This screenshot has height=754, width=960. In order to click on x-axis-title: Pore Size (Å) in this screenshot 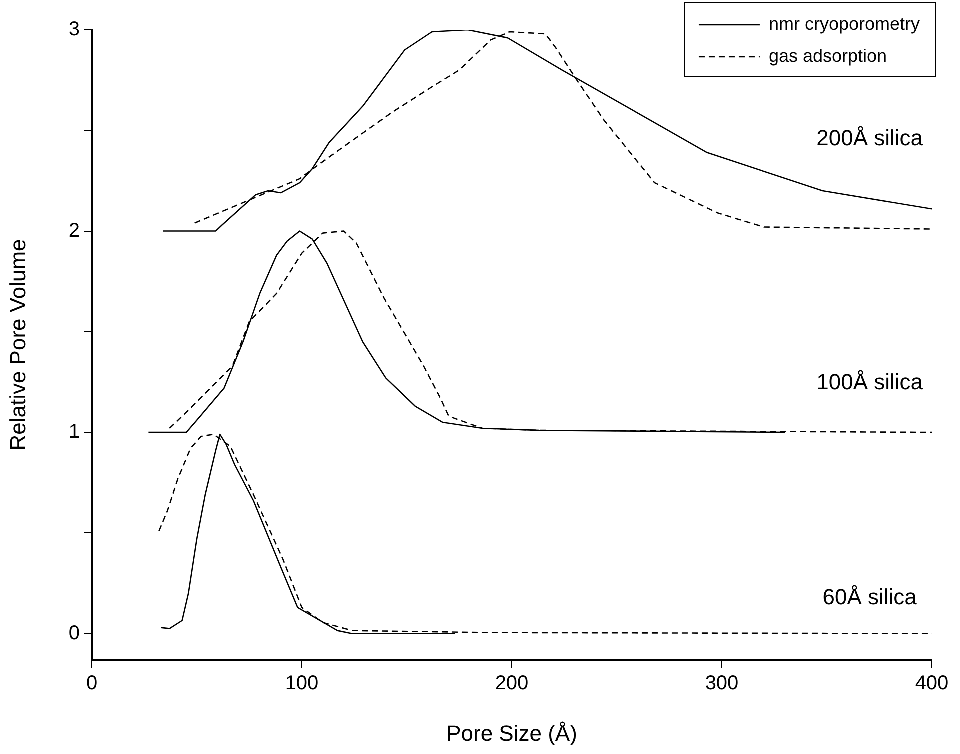, I will do `click(512, 733)`.